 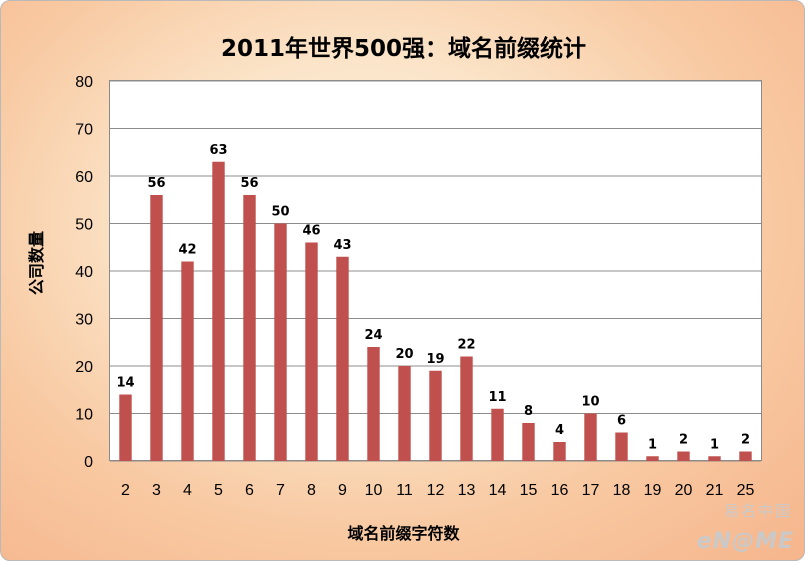 I want to click on data-label: 50, so click(x=280, y=212).